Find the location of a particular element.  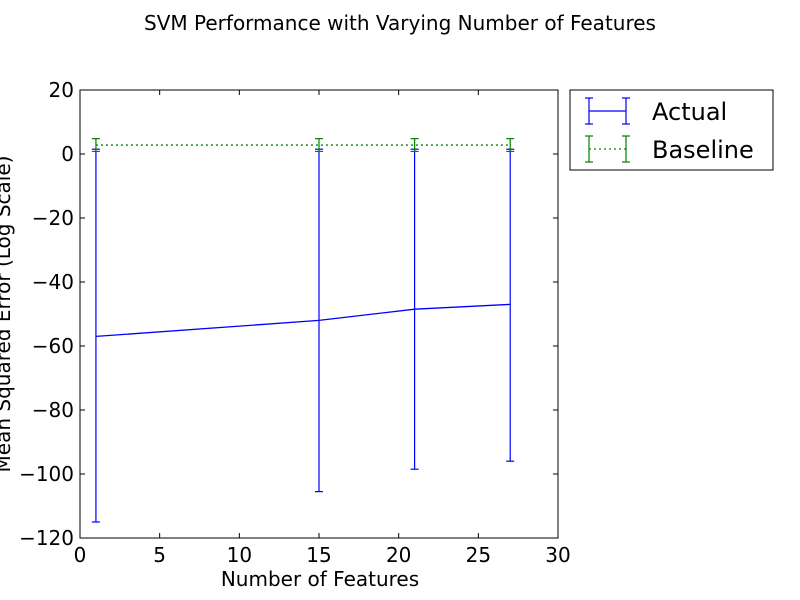

y-tick-label: 20 is located at coordinates (61, 90).